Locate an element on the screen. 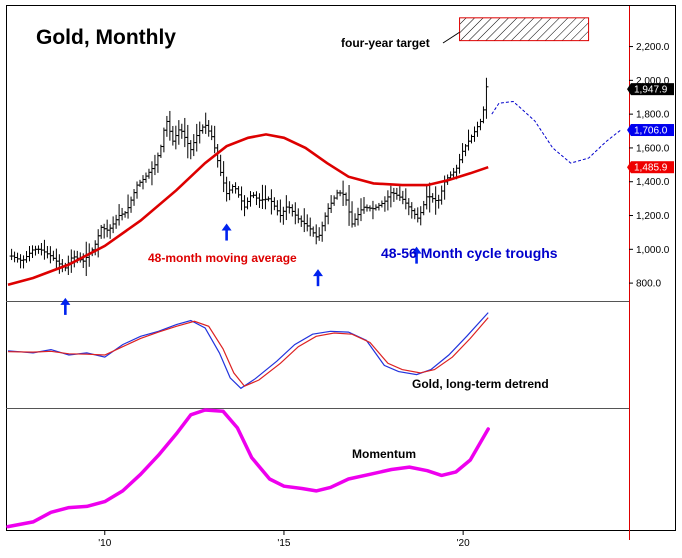  cycle-projection-line is located at coordinates (556, 132).